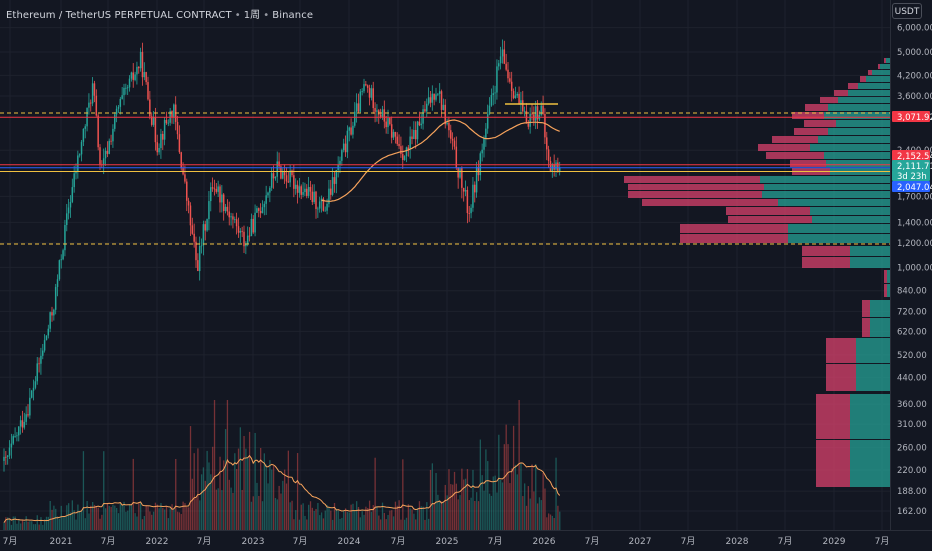 This screenshot has width=932, height=551. Describe the element at coordinates (466, 540) in the screenshot. I see `time-axis` at that location.